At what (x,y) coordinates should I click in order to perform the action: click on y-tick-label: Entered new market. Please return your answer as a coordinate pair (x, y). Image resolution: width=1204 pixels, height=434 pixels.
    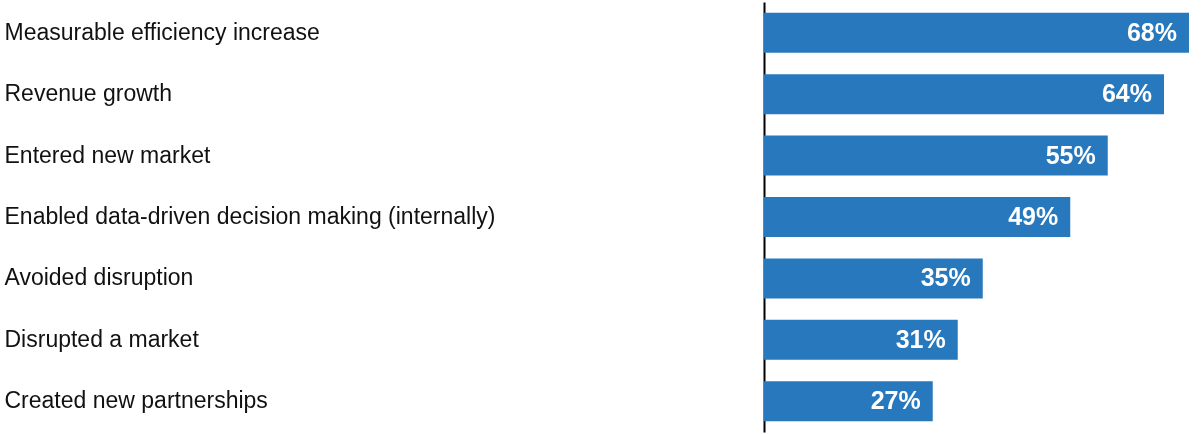
    Looking at the image, I should click on (107, 154).